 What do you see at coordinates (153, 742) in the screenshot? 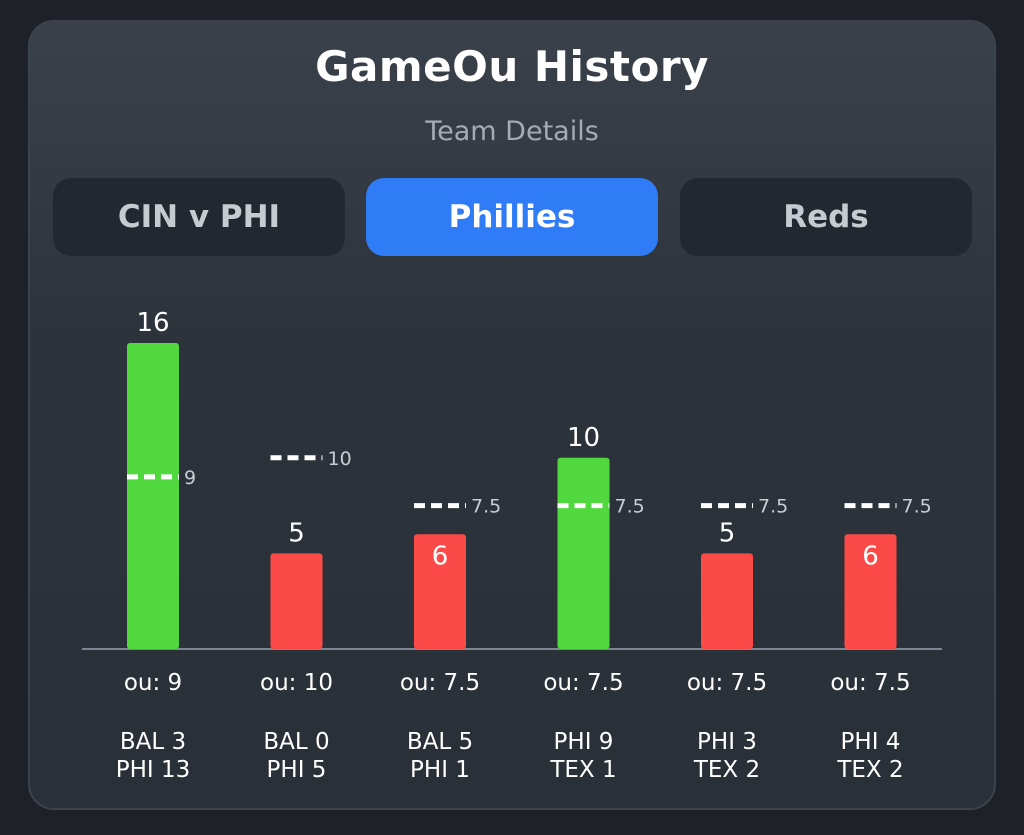
I see `game-score-line: BAL 3` at bounding box center [153, 742].